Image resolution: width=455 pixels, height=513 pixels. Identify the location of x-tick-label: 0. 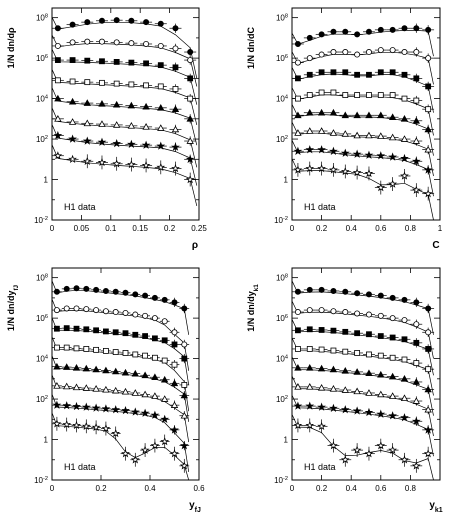
(292, 488).